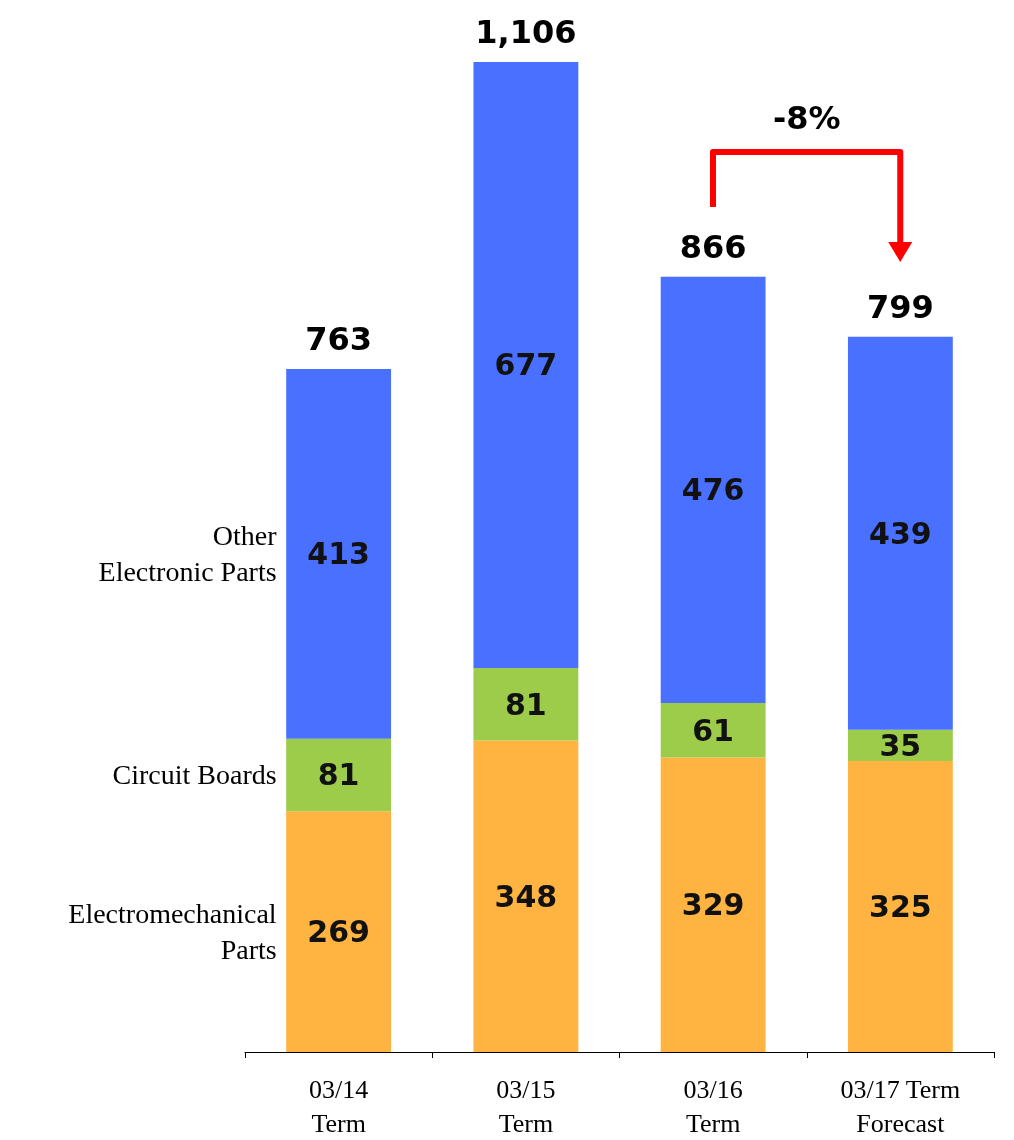 Image resolution: width=1014 pixels, height=1140 pixels. I want to click on data-label: 329, so click(713, 905).